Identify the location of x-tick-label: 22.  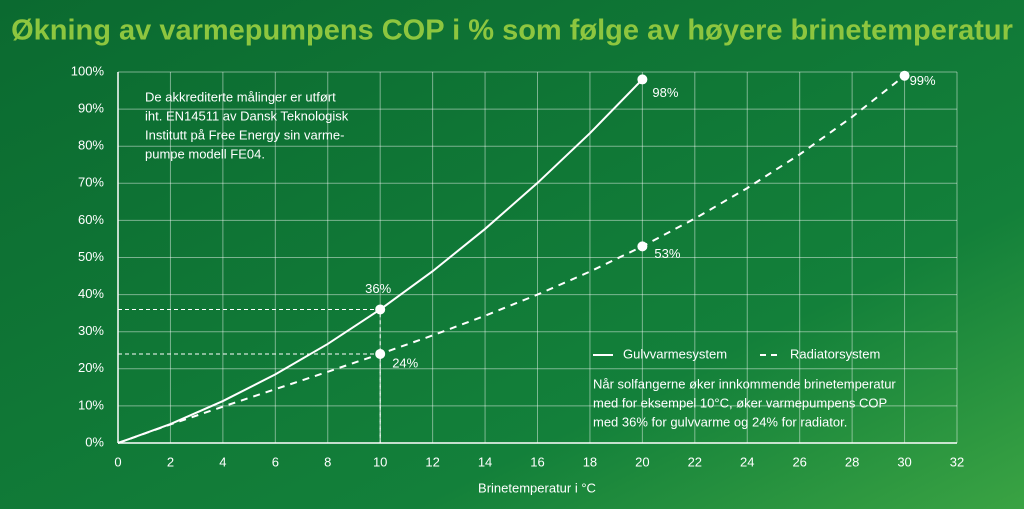
(695, 461).